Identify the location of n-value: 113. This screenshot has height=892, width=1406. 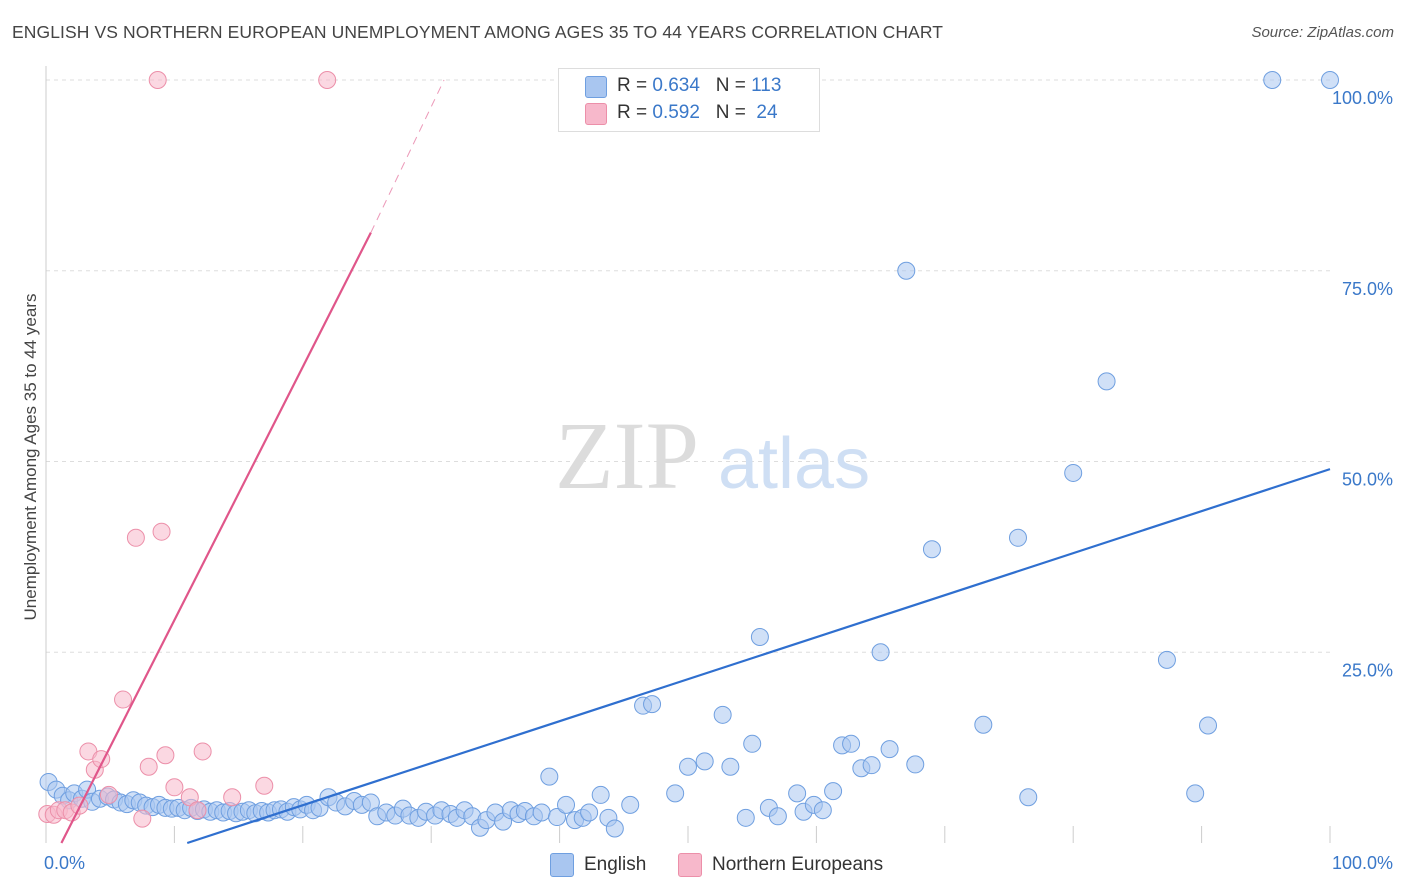
(766, 85).